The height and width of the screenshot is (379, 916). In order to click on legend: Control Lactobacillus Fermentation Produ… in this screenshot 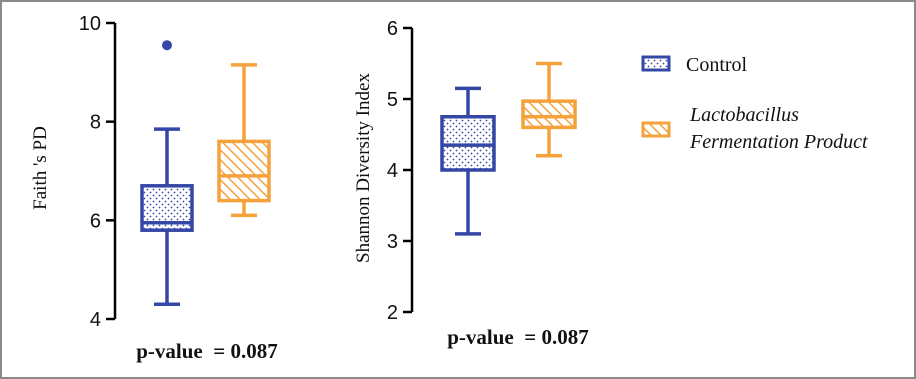, I will do `click(754, 103)`.